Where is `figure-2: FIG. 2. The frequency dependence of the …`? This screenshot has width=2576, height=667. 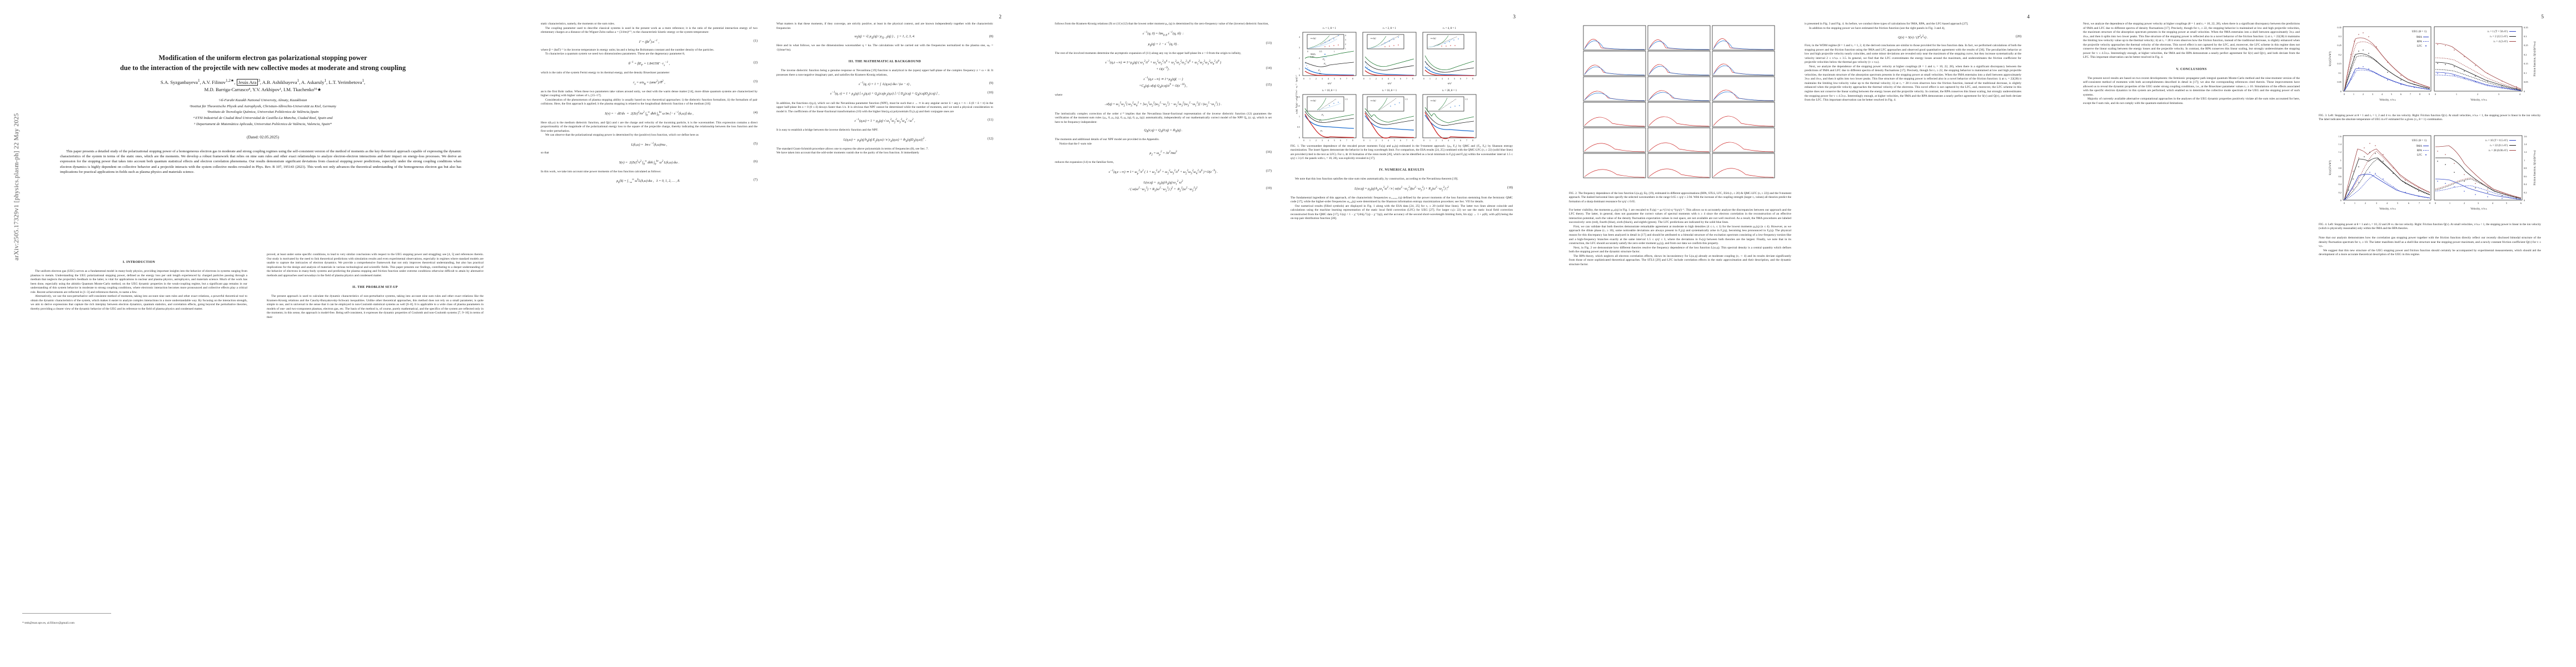 figure-2: FIG. 2. The frequency dependence of the … is located at coordinates (1680, 113).